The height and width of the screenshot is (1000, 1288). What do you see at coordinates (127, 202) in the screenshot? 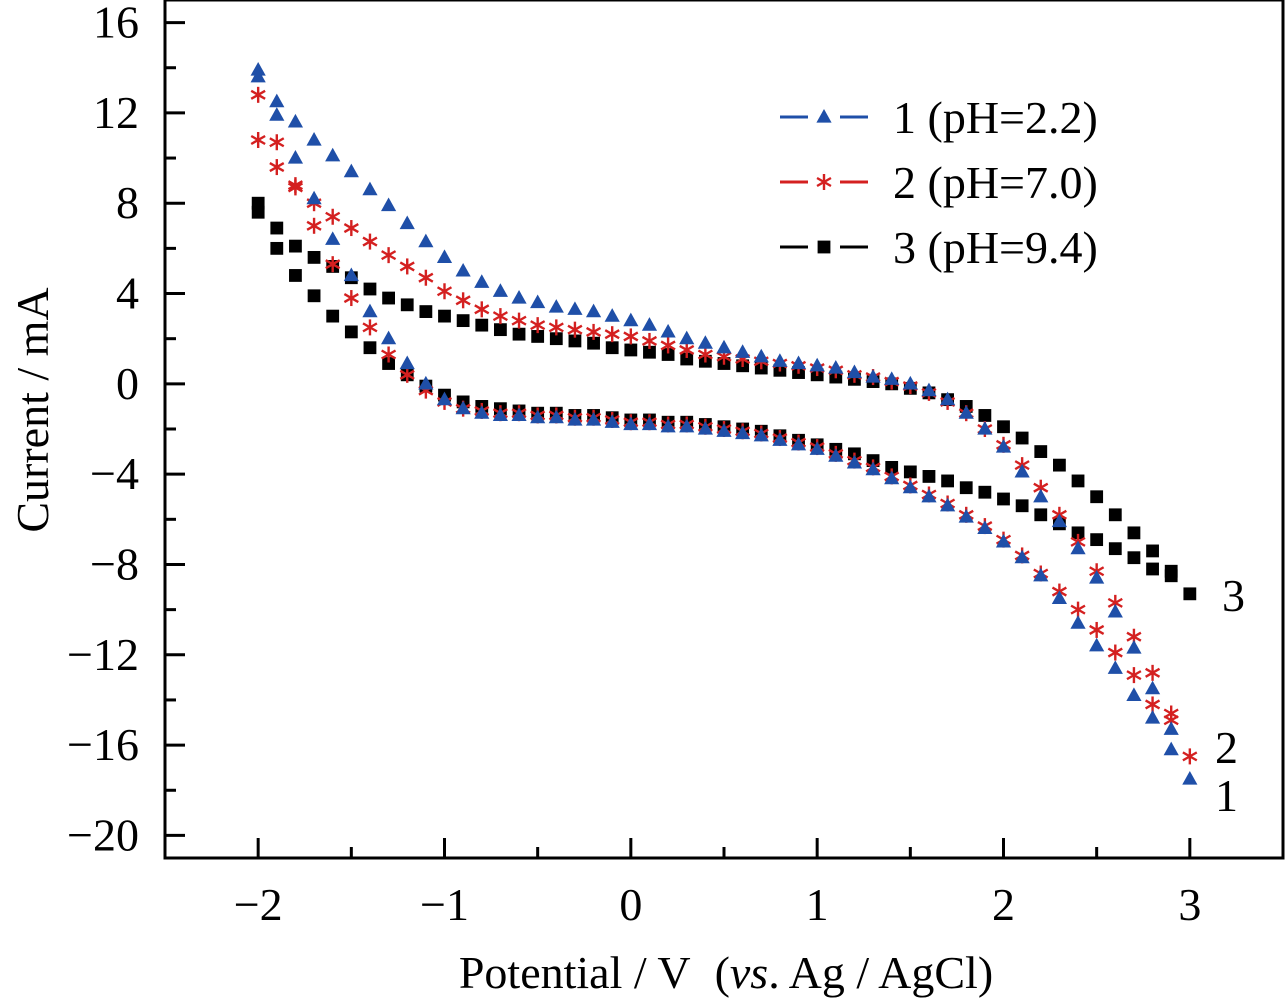
I see `y-tick-label: 8` at bounding box center [127, 202].